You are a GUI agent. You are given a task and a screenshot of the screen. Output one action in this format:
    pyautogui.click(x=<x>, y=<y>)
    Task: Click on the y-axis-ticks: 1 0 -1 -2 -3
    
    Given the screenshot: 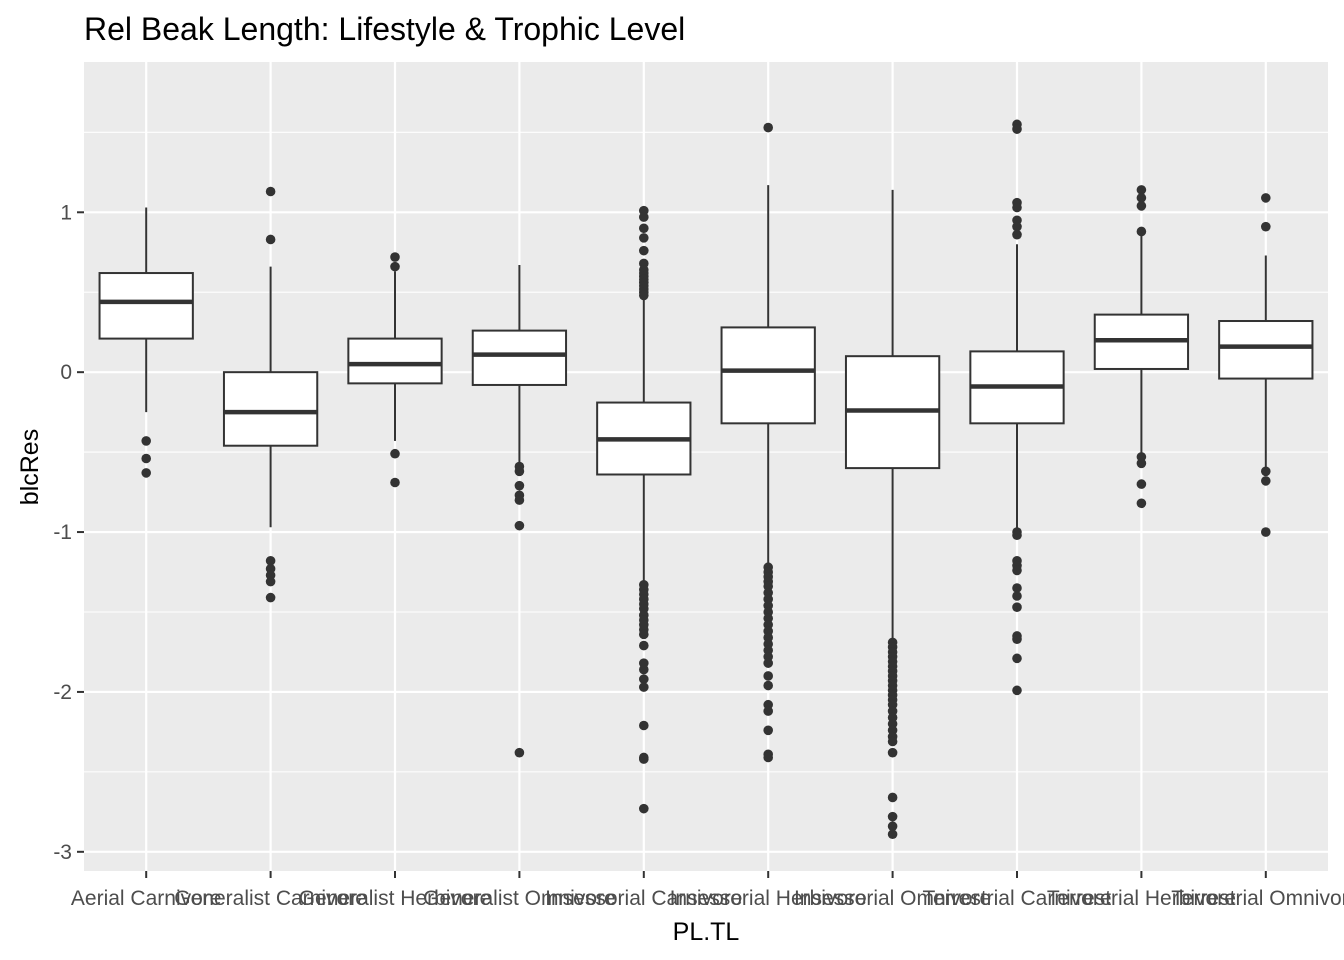 What is the action you would take?
    pyautogui.click(x=68, y=532)
    